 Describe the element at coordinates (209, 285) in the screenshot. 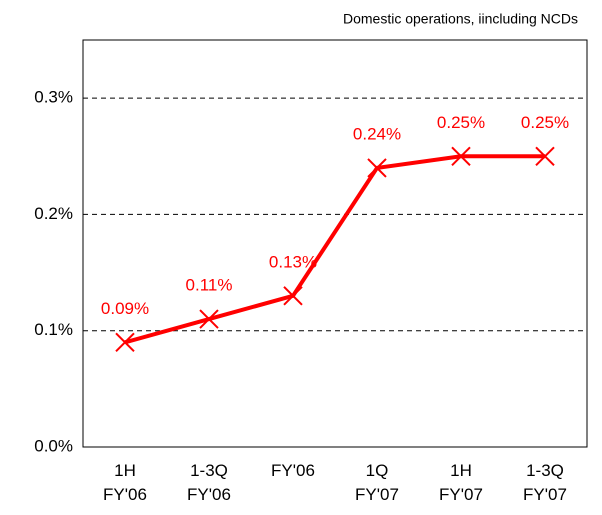

I see `data-label: 0.11%` at that location.